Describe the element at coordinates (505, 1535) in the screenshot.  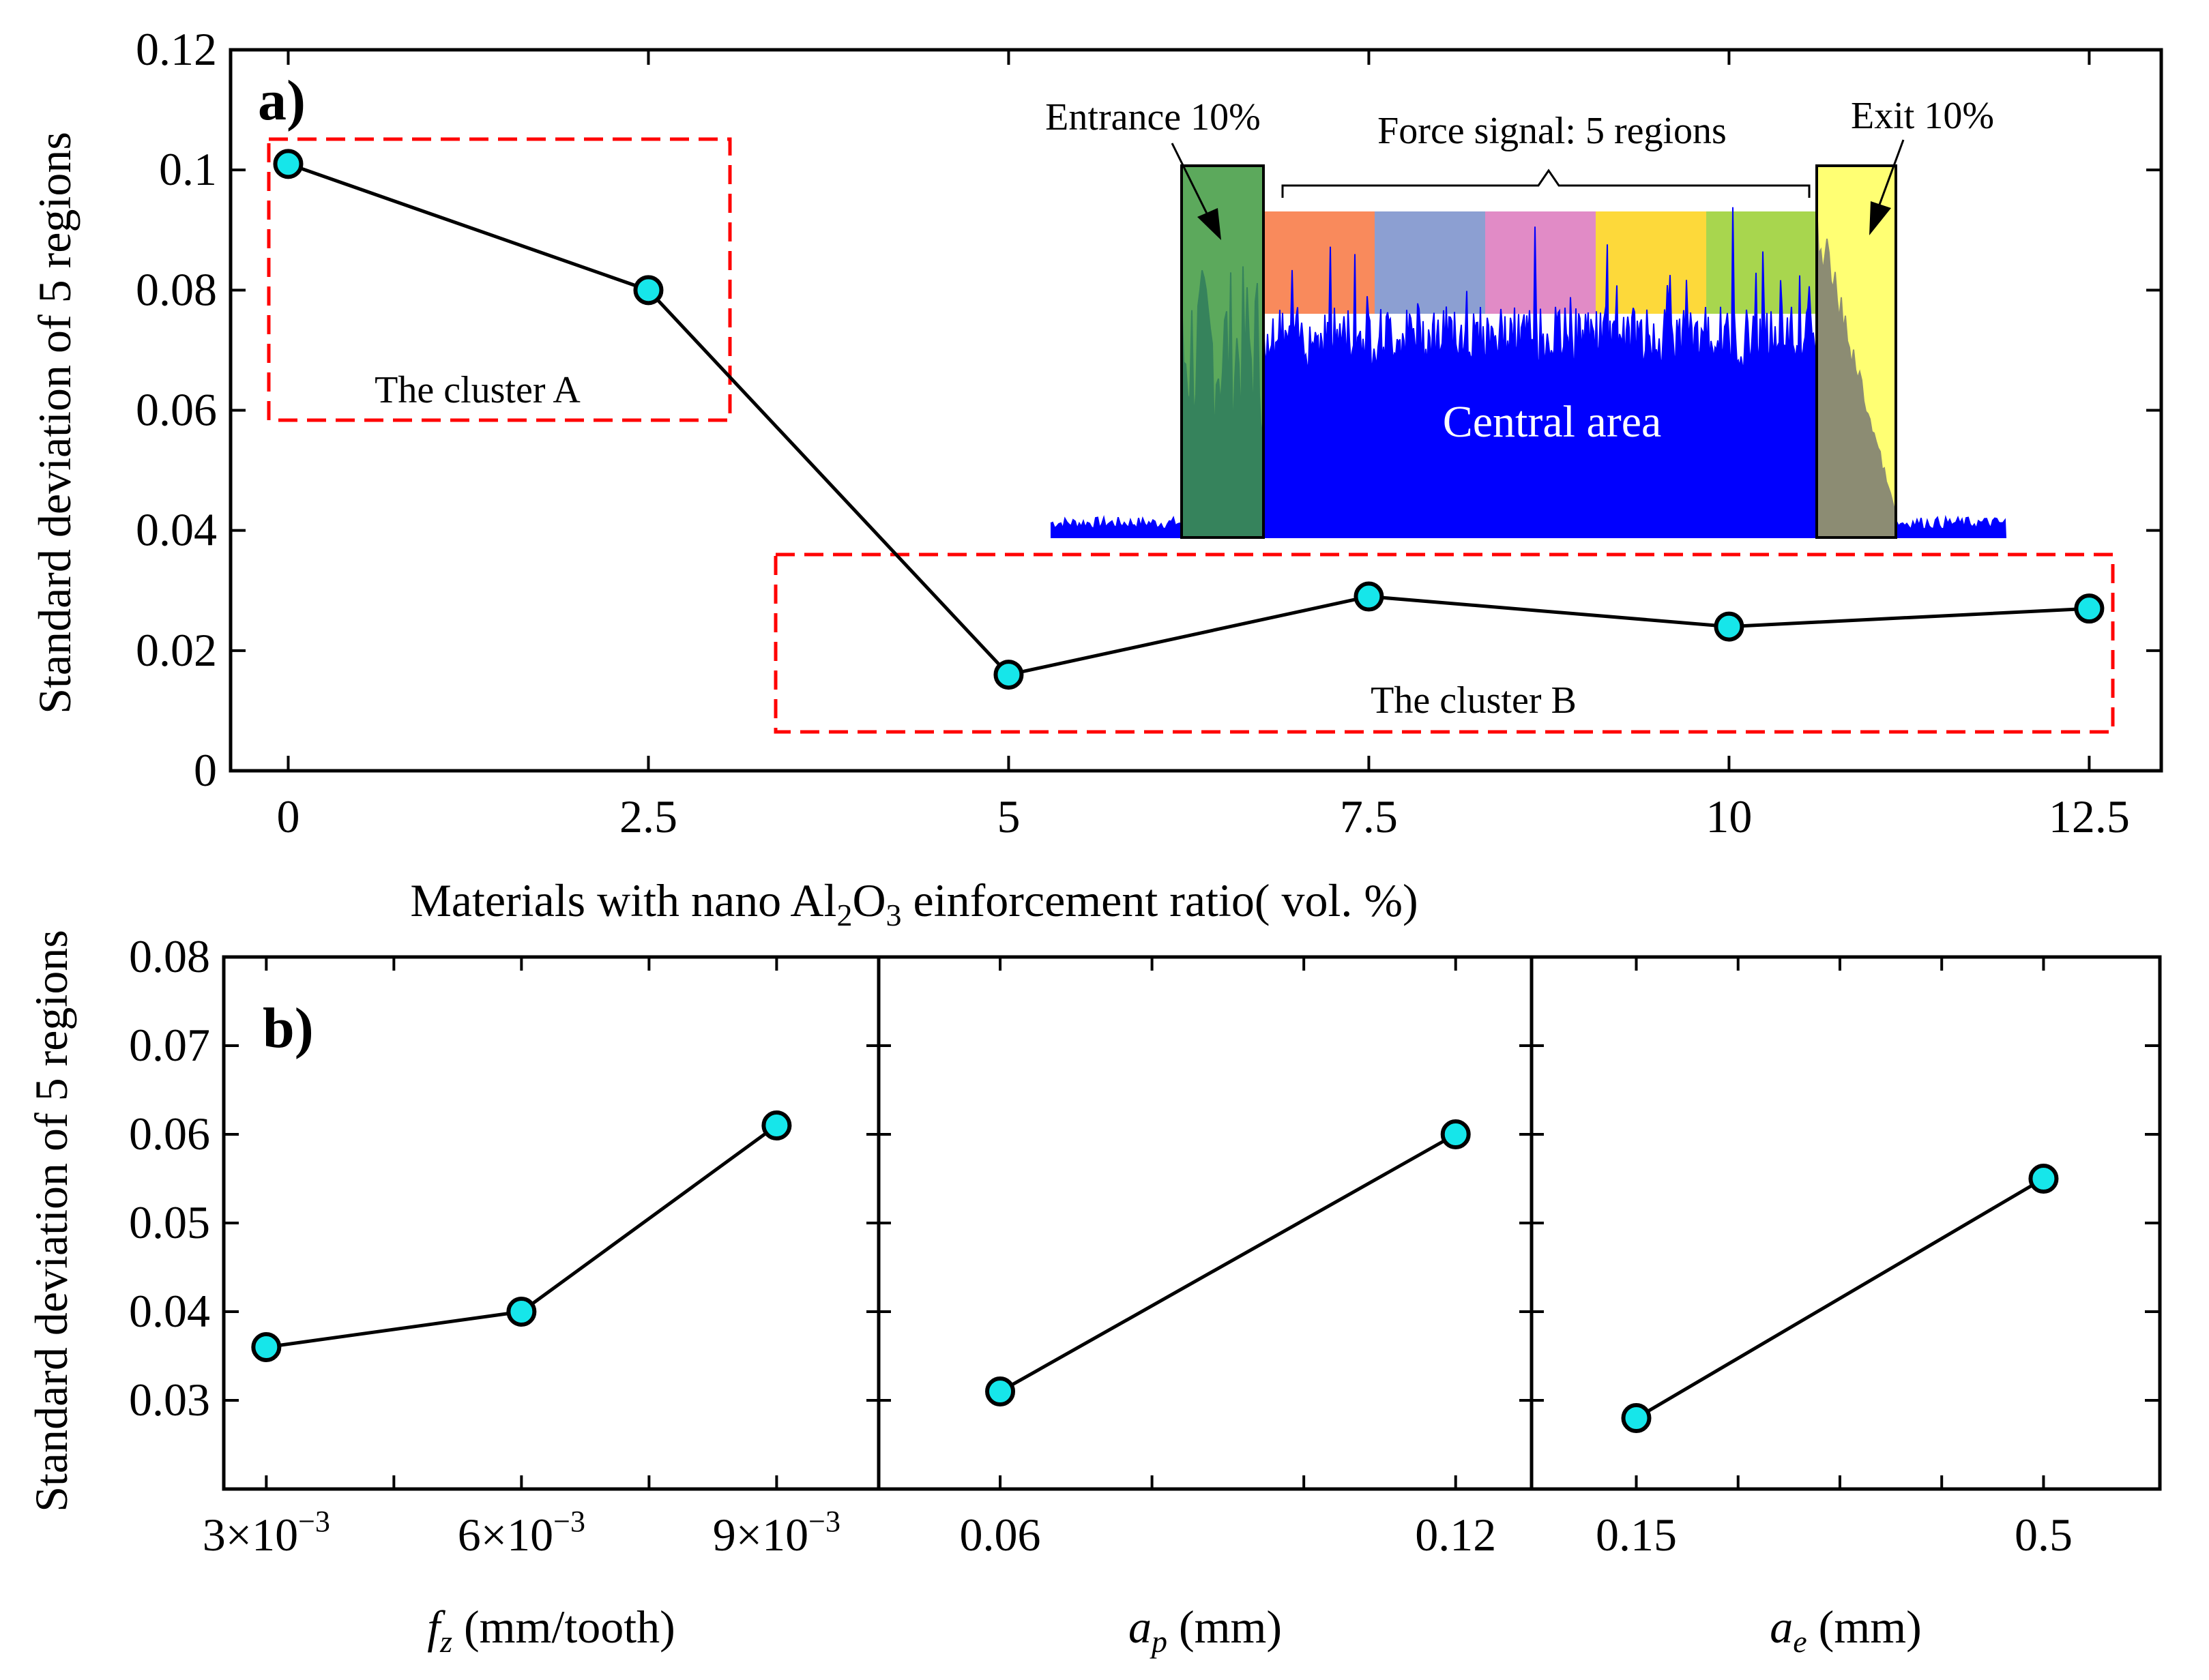
I see `x-tick-base: 6×10` at that location.